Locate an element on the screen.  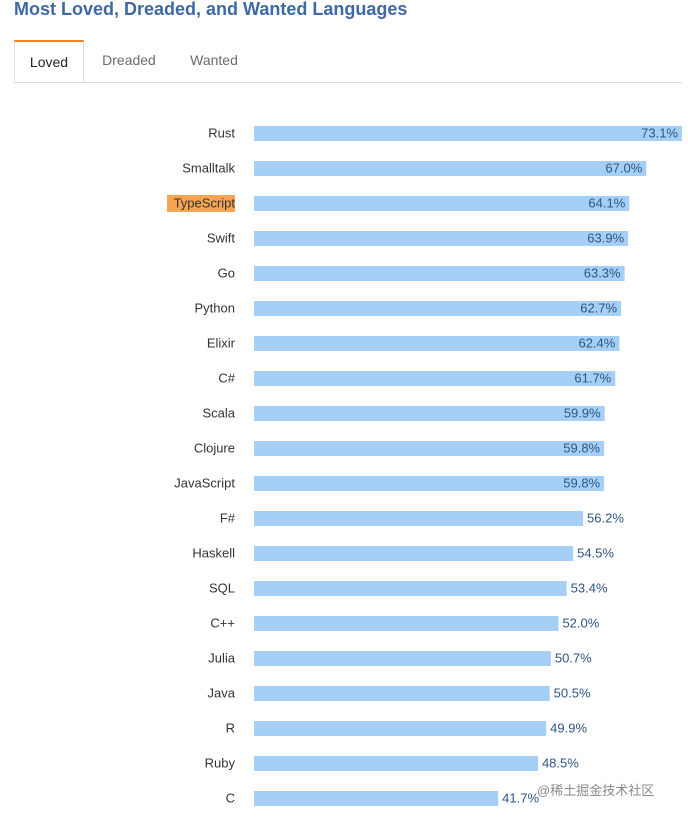
value-label: 64.1% is located at coordinates (606, 203).